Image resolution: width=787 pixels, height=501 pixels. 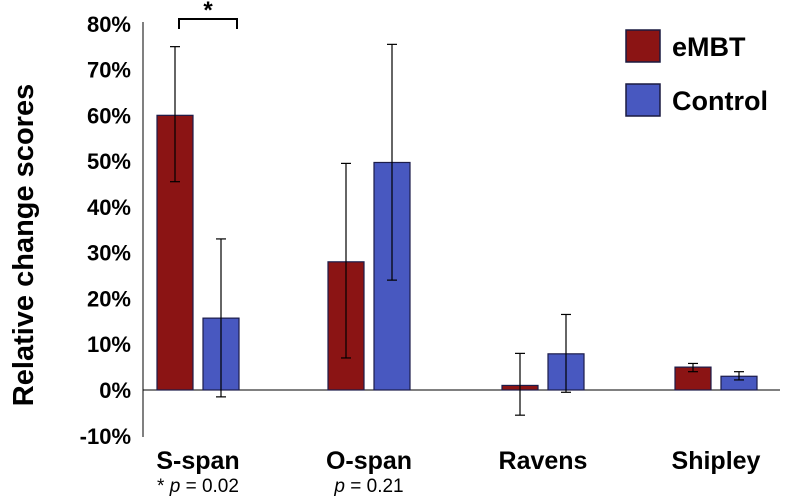 What do you see at coordinates (24, 245) in the screenshot?
I see `y-axis-label: Relative change scores` at bounding box center [24, 245].